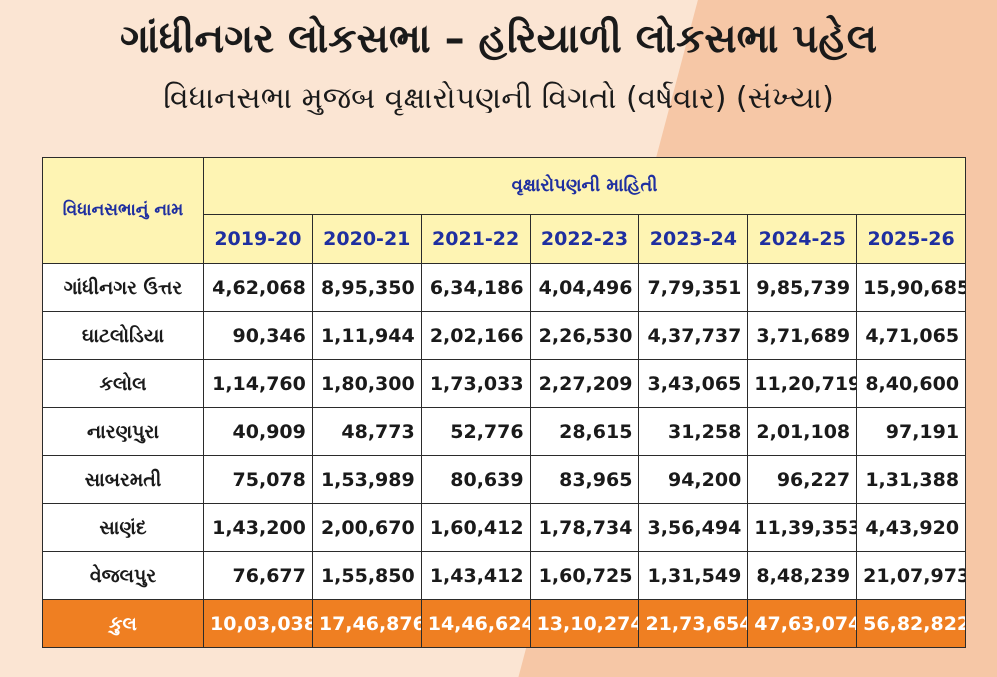 This screenshot has width=997, height=677. Describe the element at coordinates (802, 575) in the screenshot. I see `value-cell: 8,48,239` at that location.